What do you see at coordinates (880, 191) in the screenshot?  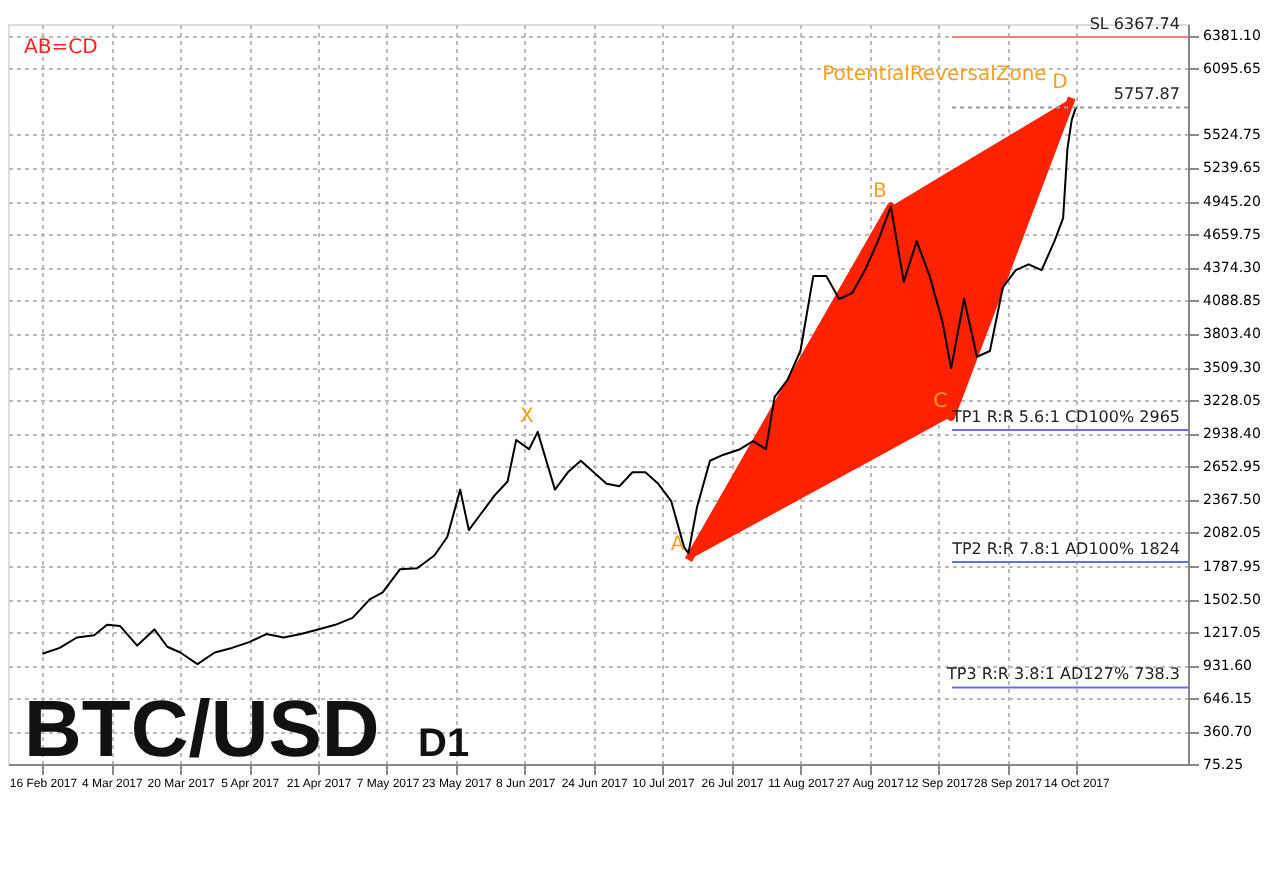 I see `annotation: B` at bounding box center [880, 191].